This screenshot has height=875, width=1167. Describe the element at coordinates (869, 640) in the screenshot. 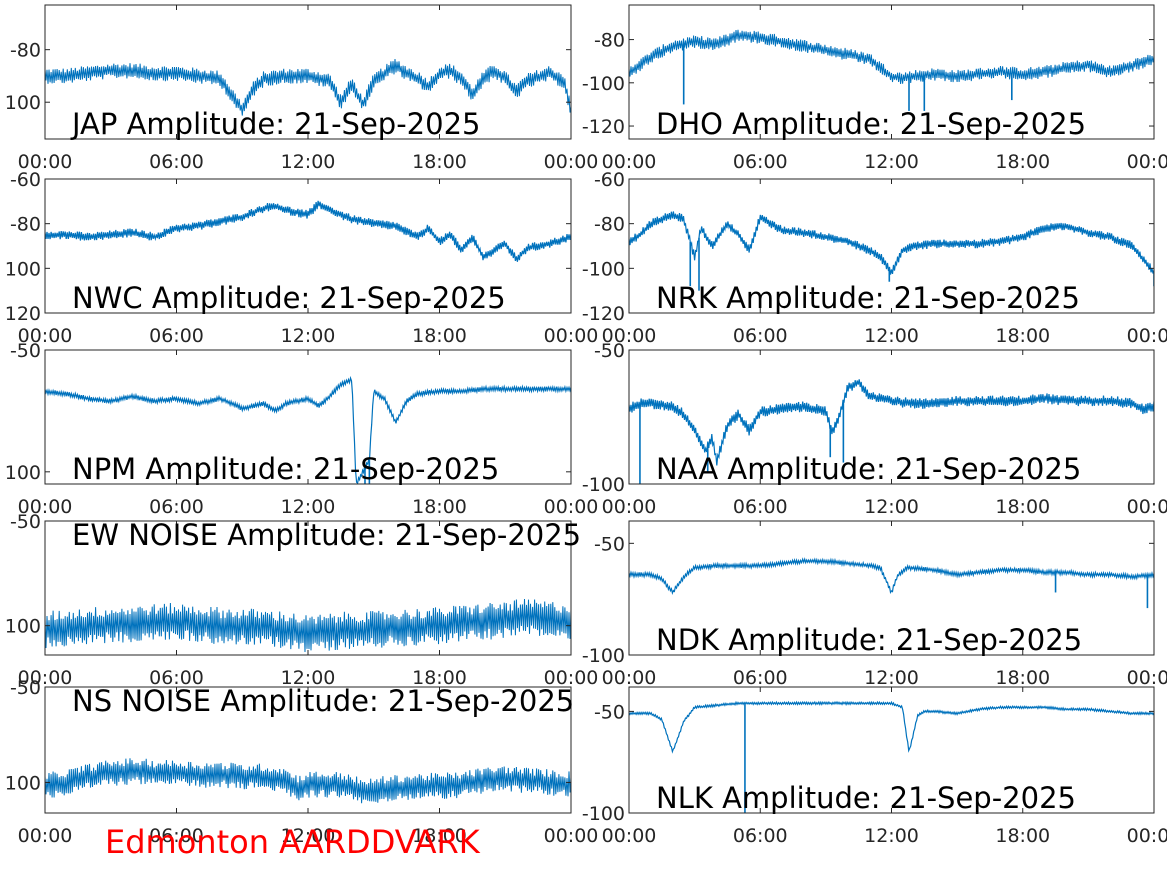

I see `panel-title: NDK Amplitude: 21-Sep-2025` at that location.